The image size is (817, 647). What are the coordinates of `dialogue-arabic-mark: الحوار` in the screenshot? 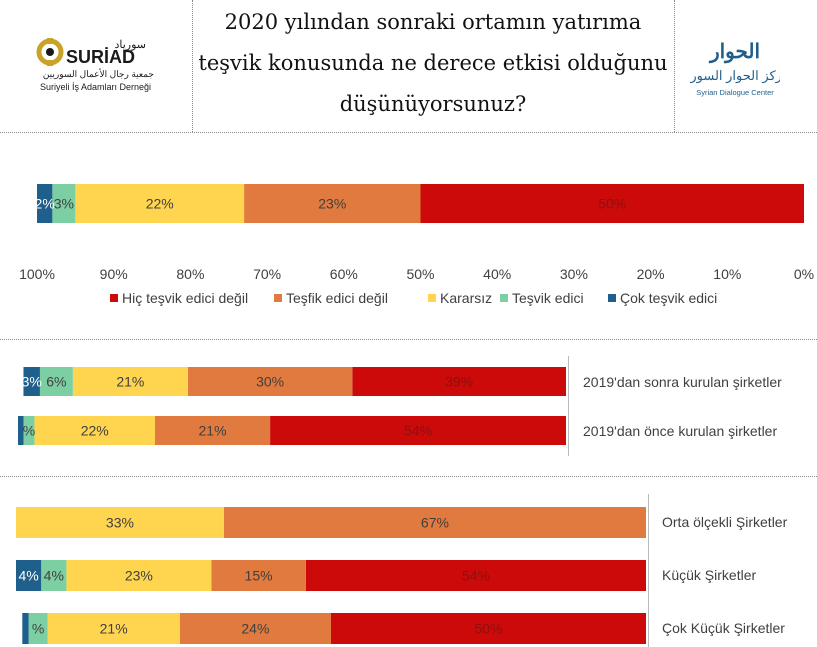 It's located at (734, 52).